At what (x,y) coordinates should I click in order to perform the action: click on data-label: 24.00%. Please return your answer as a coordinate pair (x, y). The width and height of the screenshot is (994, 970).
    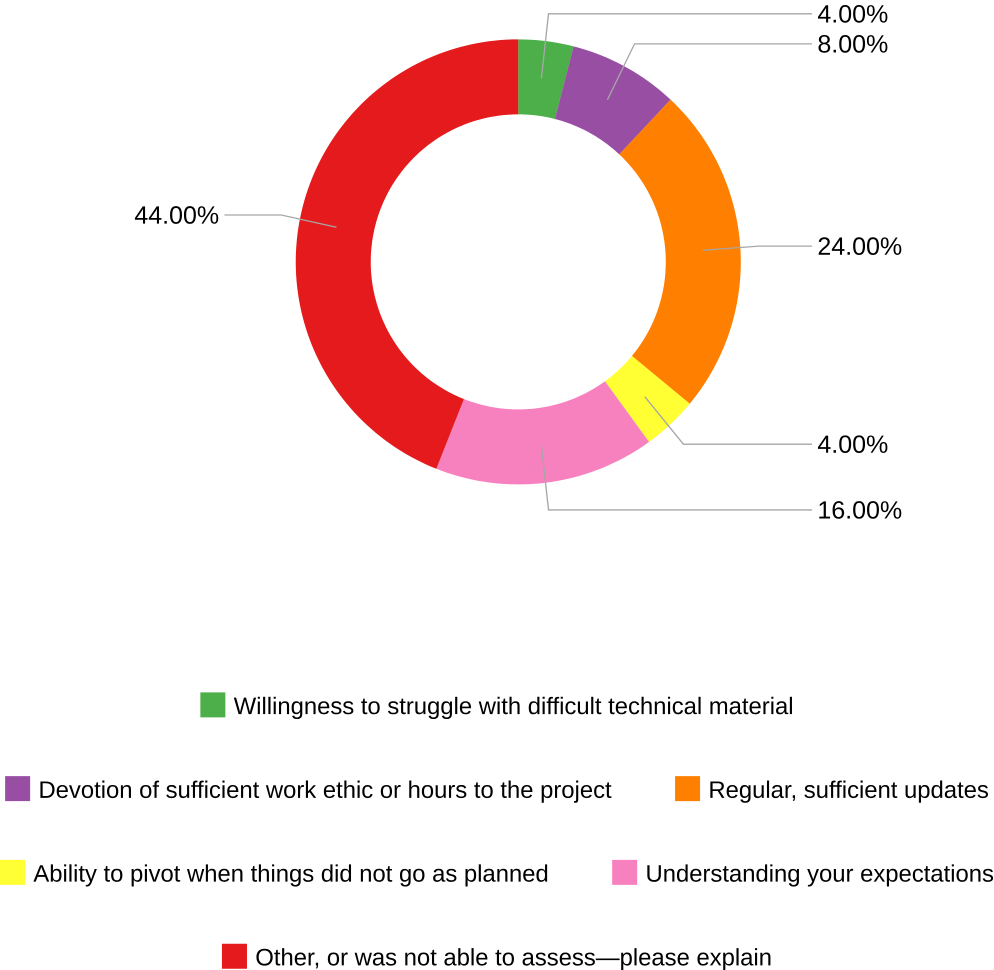
    Looking at the image, I should click on (860, 246).